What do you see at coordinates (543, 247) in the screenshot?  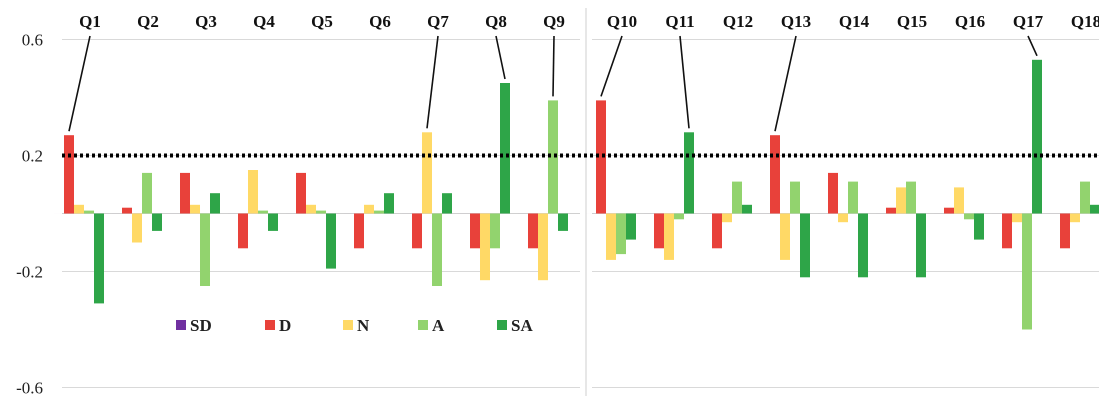 I see `bar-n-q9` at bounding box center [543, 247].